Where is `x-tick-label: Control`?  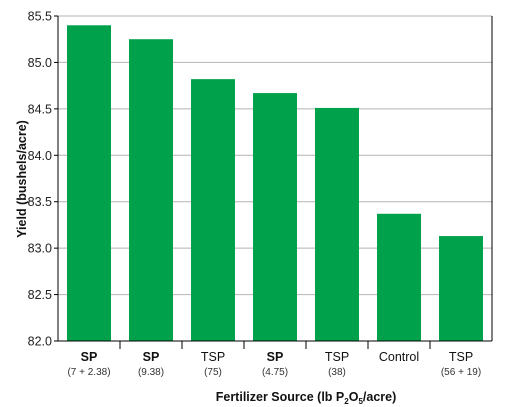 x-tick-label: Control is located at coordinates (399, 357).